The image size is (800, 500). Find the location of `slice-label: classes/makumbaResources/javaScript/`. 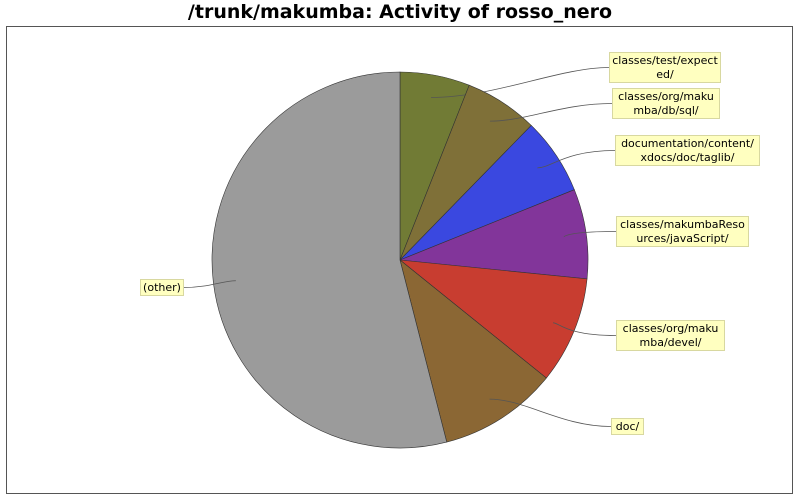

slice-label: classes/makumbaResources/javaScript/ is located at coordinates (682, 231).